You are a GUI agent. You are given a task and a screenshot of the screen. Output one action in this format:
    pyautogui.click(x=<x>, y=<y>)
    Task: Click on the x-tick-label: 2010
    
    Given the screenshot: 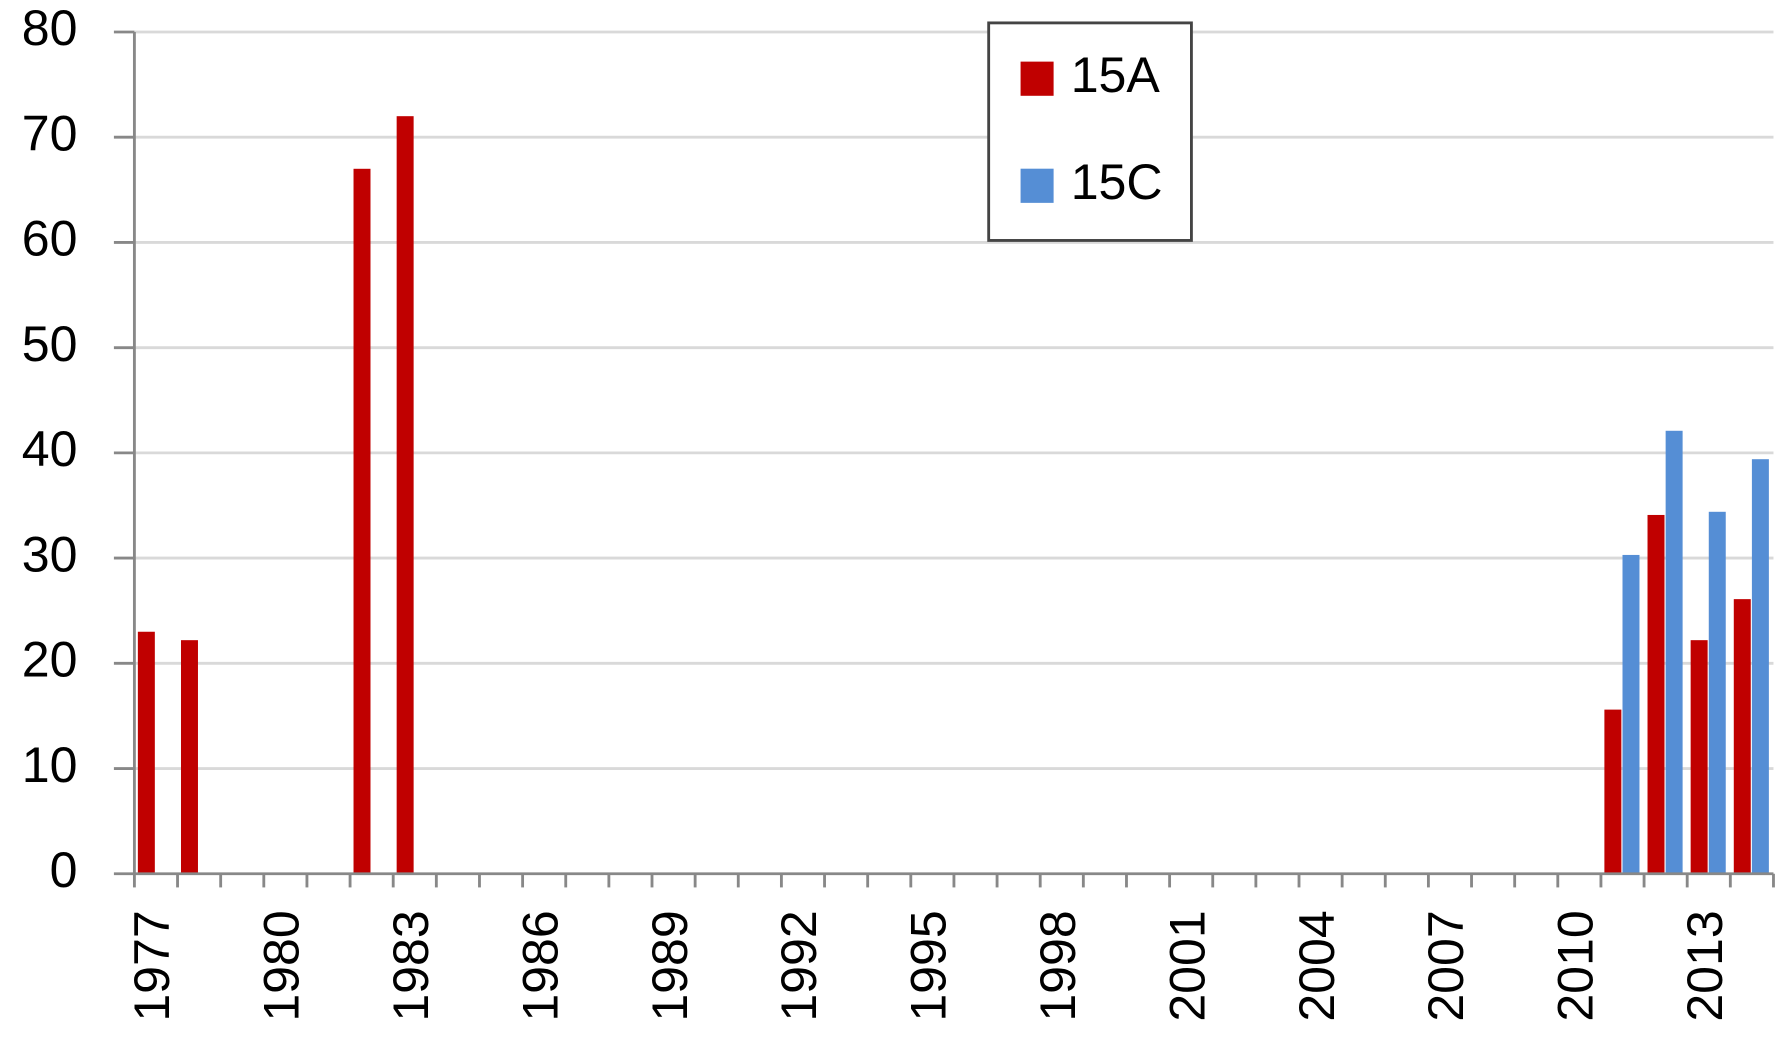 What is the action you would take?
    pyautogui.click(x=1576, y=965)
    